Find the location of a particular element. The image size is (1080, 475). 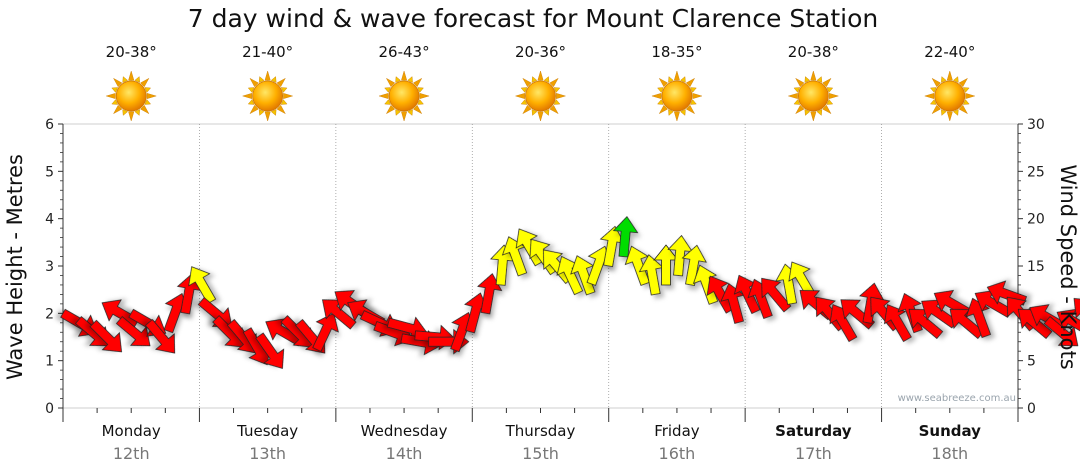

day-name: Thursday is located at coordinates (540, 431).